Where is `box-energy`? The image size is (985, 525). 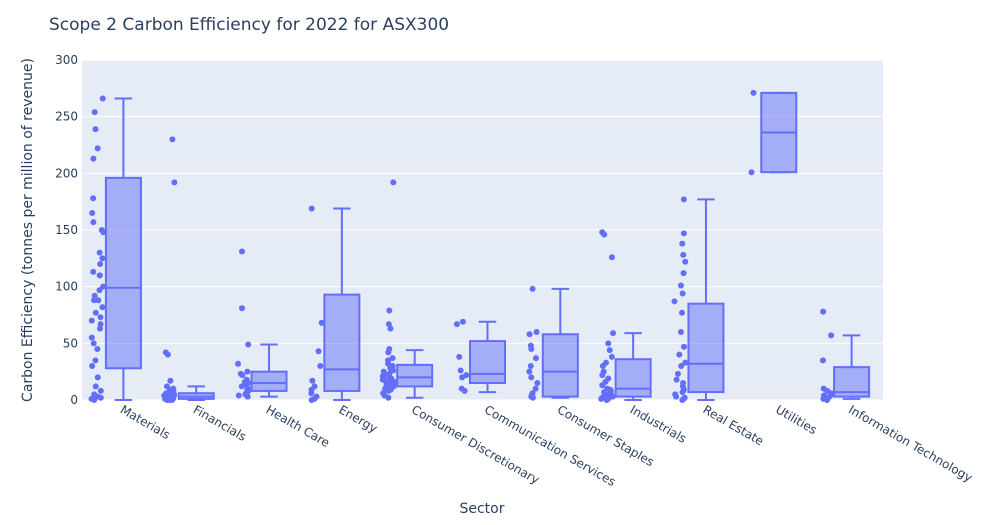
box-energy is located at coordinates (334, 304).